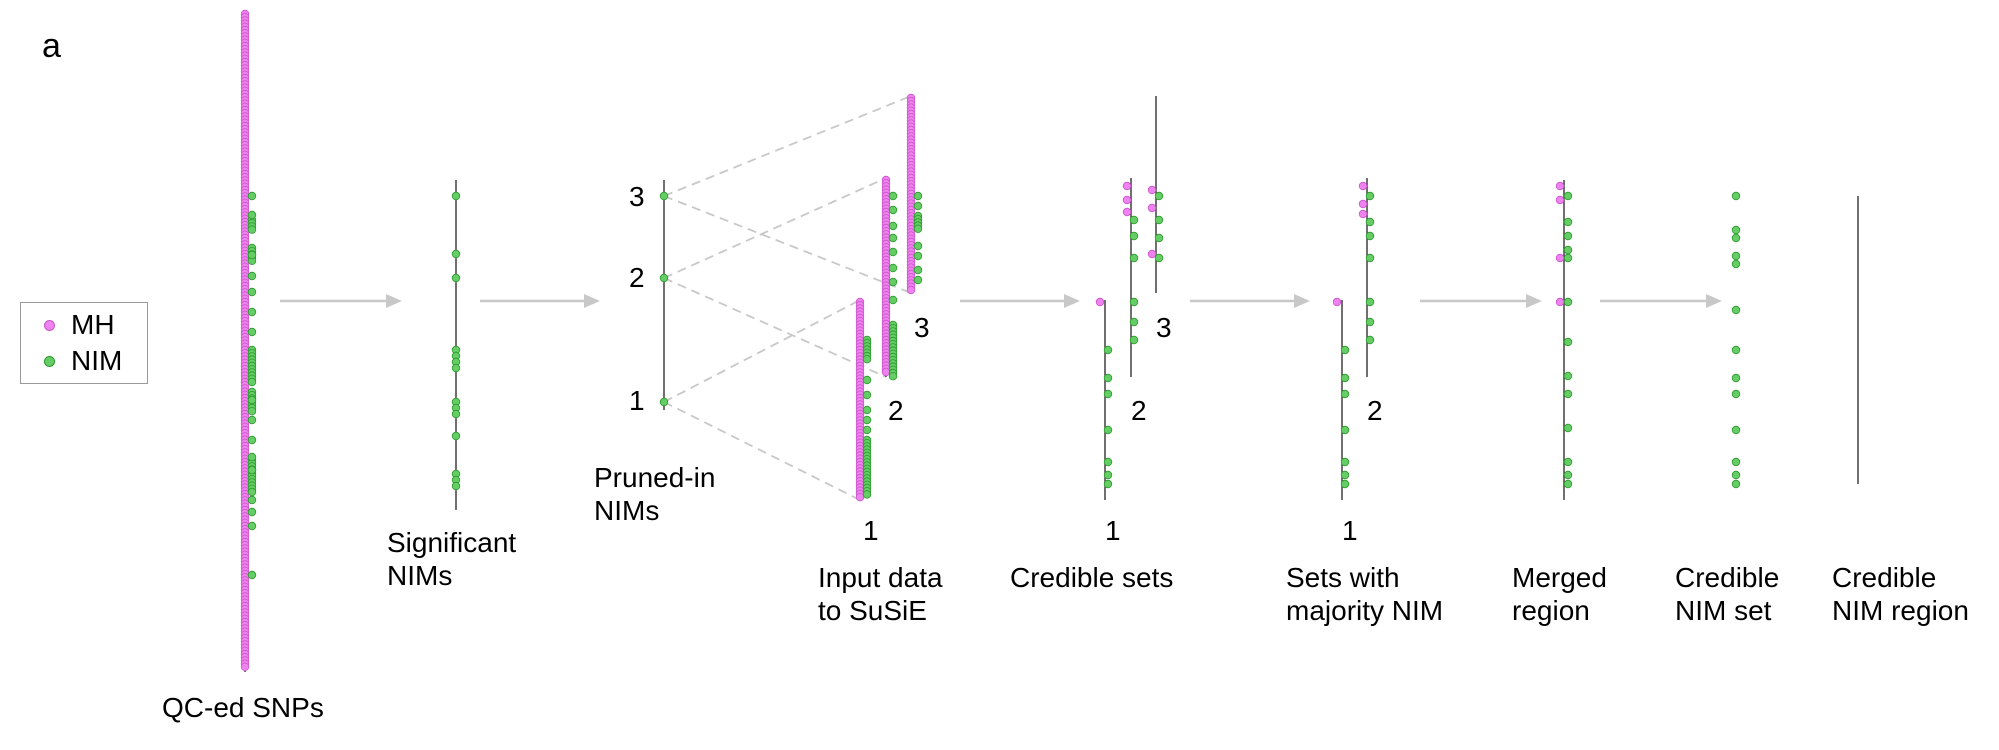  What do you see at coordinates (49, 361) in the screenshot?
I see `nim-swatch` at bounding box center [49, 361].